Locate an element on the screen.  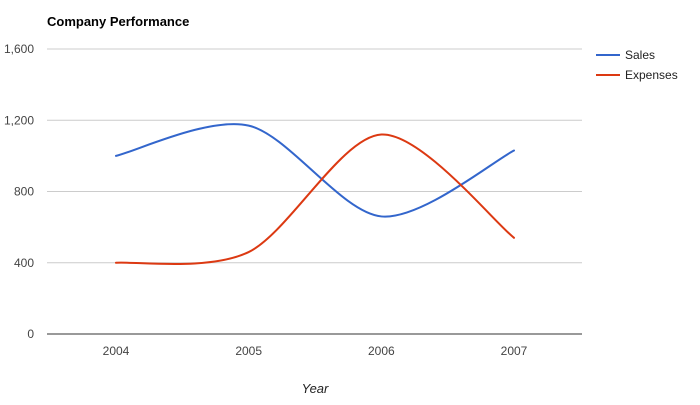
y-tick-label: 800 is located at coordinates (24, 192).